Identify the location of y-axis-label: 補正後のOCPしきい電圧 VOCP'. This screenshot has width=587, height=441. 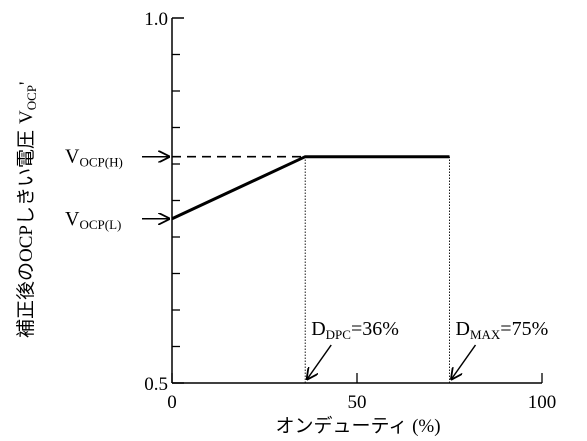
(27, 210).